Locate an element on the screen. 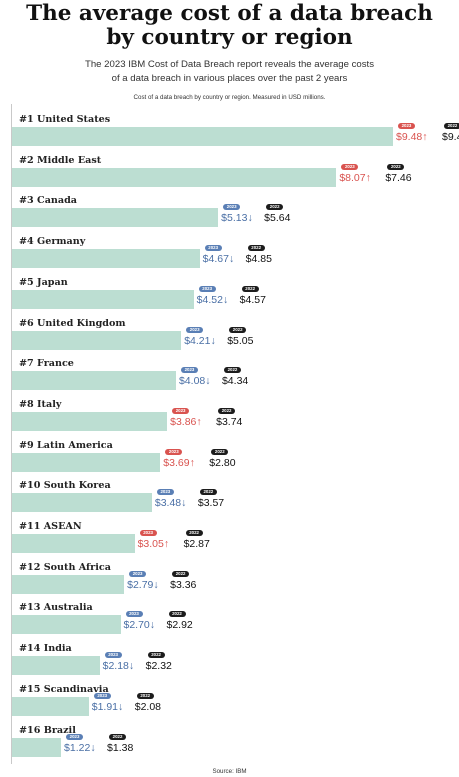  value-label-2022: $5.05 is located at coordinates (240, 340).